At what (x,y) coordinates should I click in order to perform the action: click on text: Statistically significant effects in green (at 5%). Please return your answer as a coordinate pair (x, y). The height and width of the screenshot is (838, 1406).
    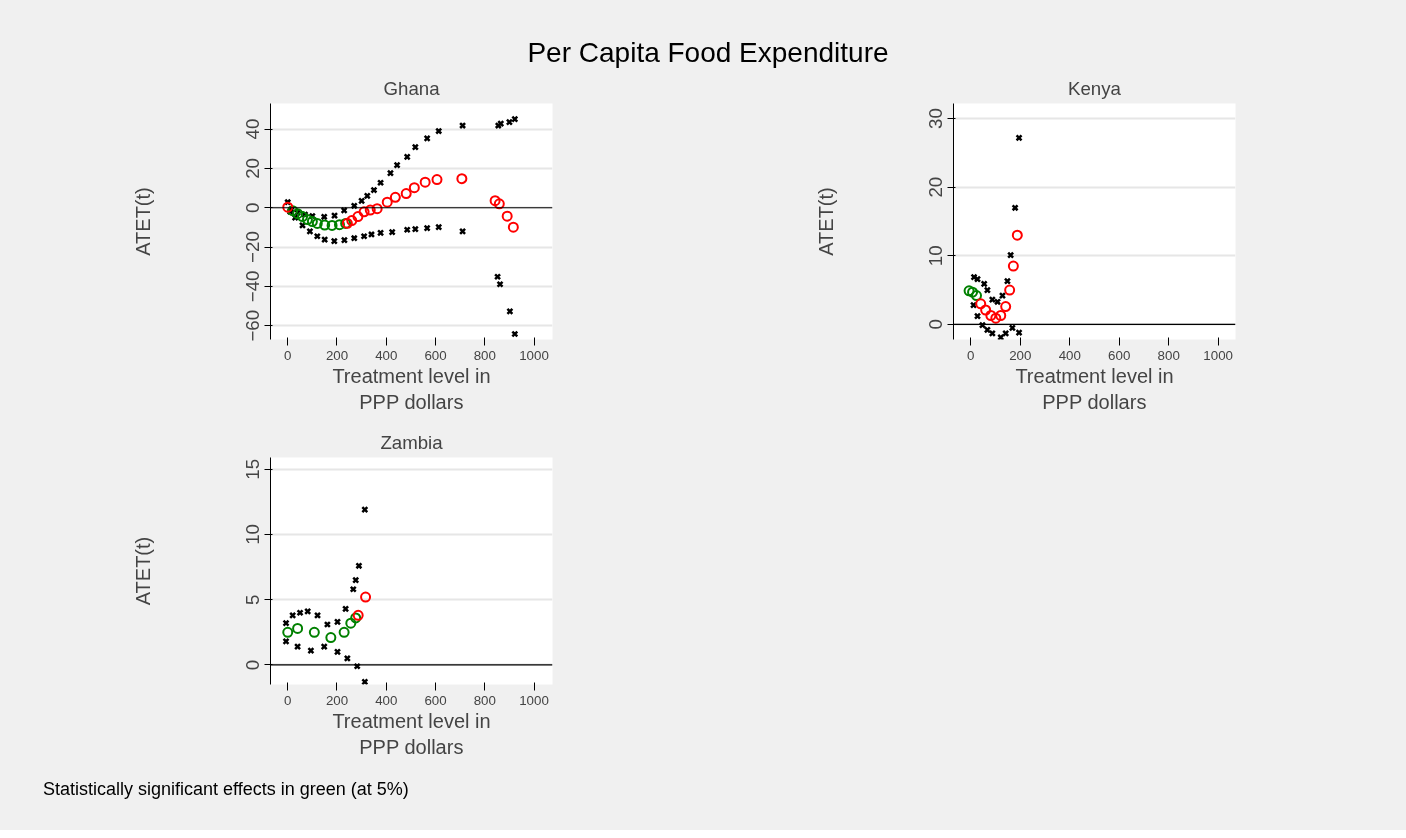
    Looking at the image, I should click on (226, 789).